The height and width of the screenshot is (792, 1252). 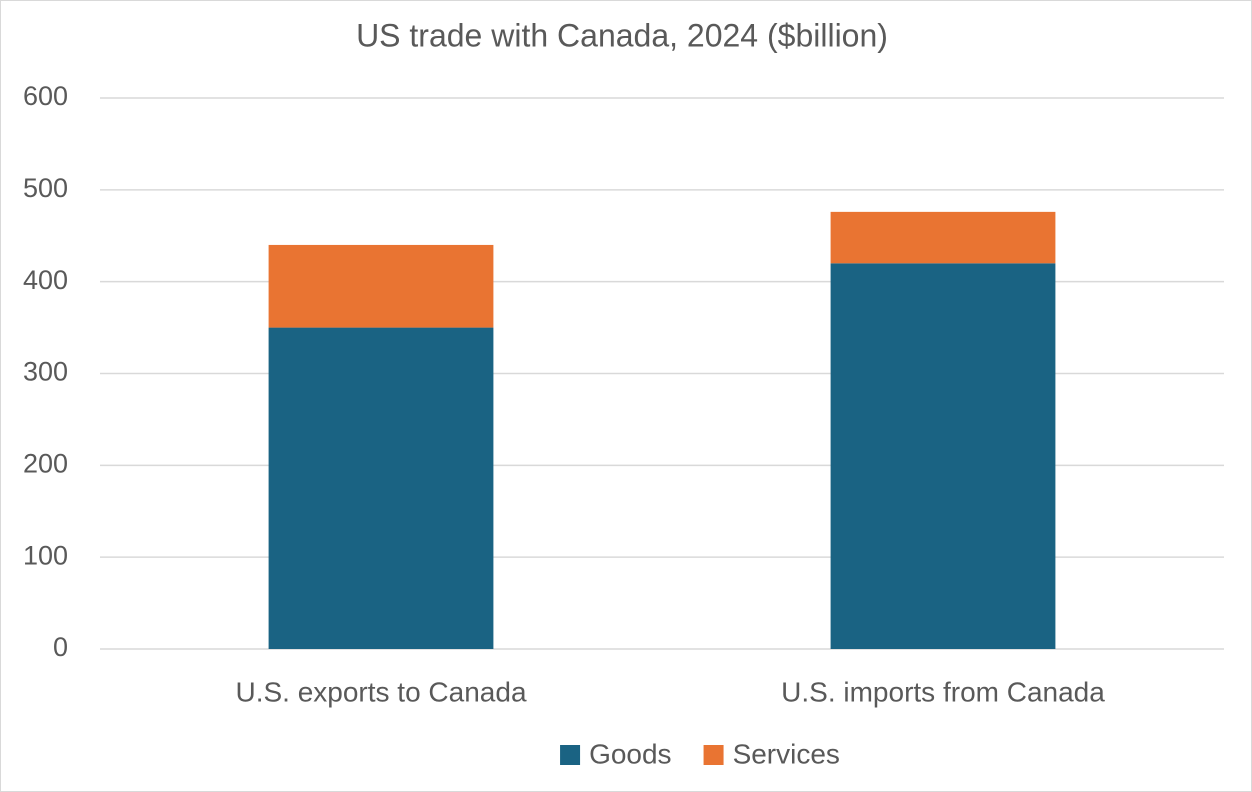 What do you see at coordinates (700, 753) in the screenshot?
I see `legend: Goods Services` at bounding box center [700, 753].